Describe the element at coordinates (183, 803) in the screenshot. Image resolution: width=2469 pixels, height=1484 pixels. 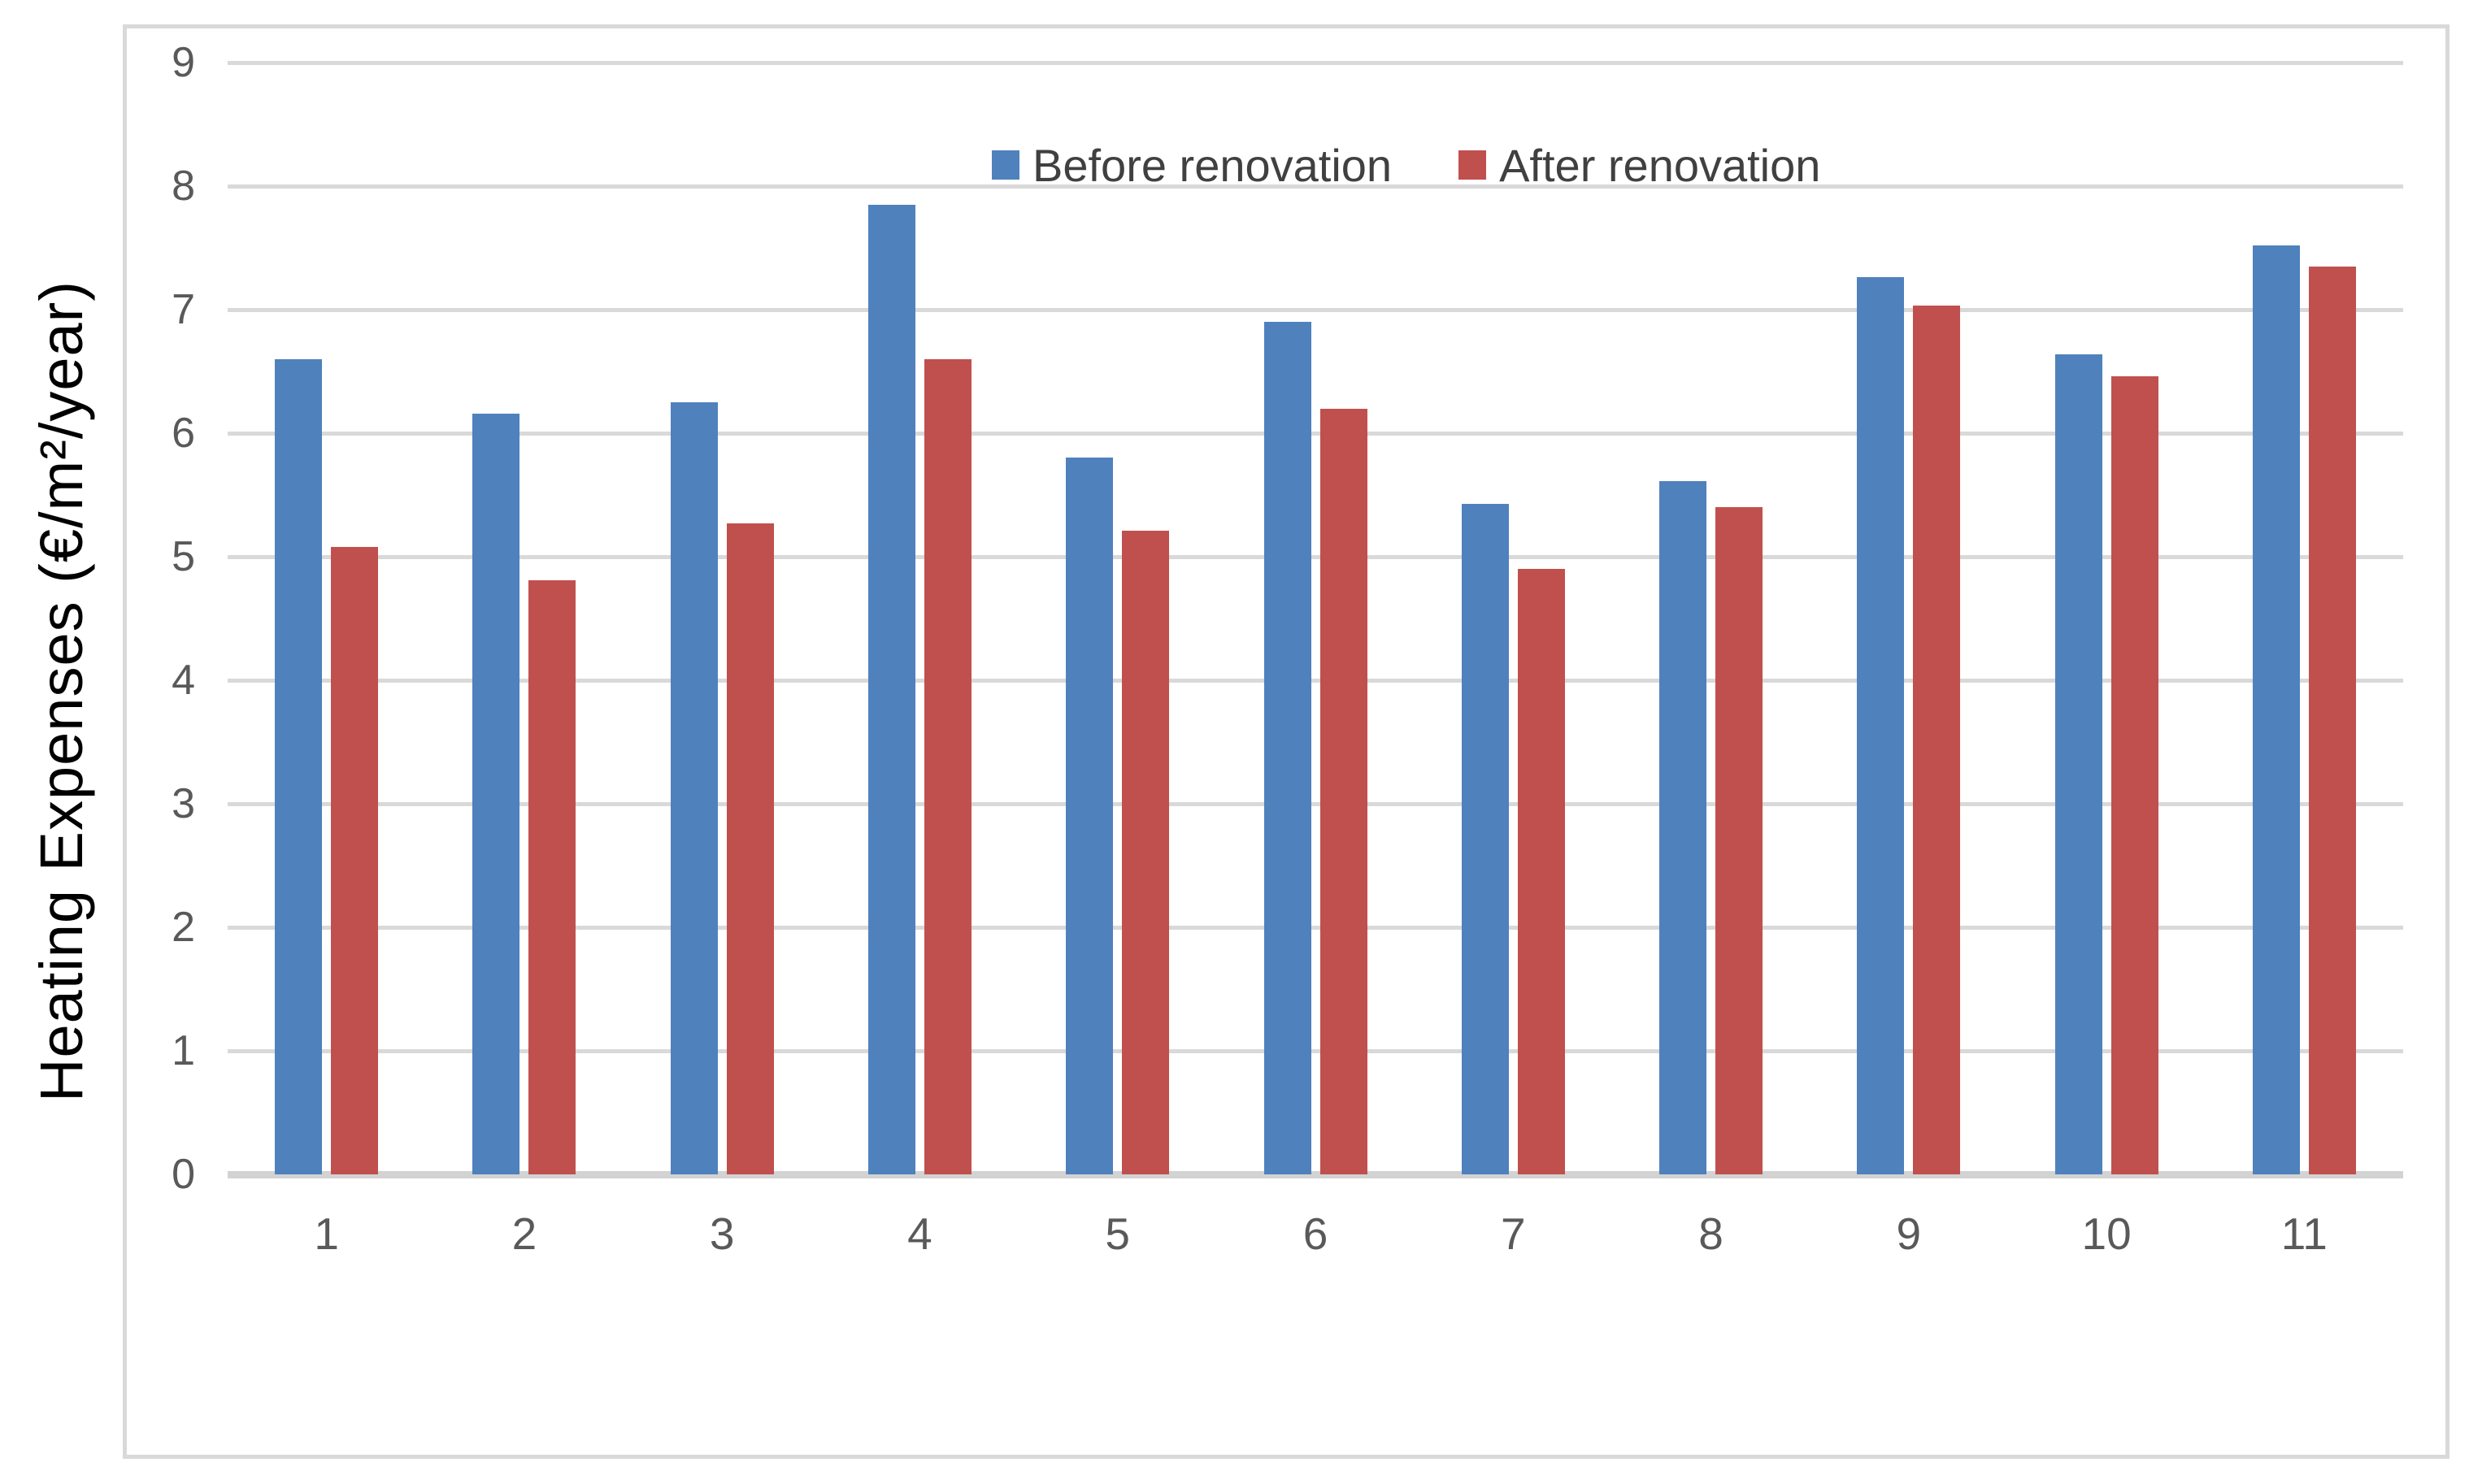
I see `y-tick-label-3: 3` at that location.